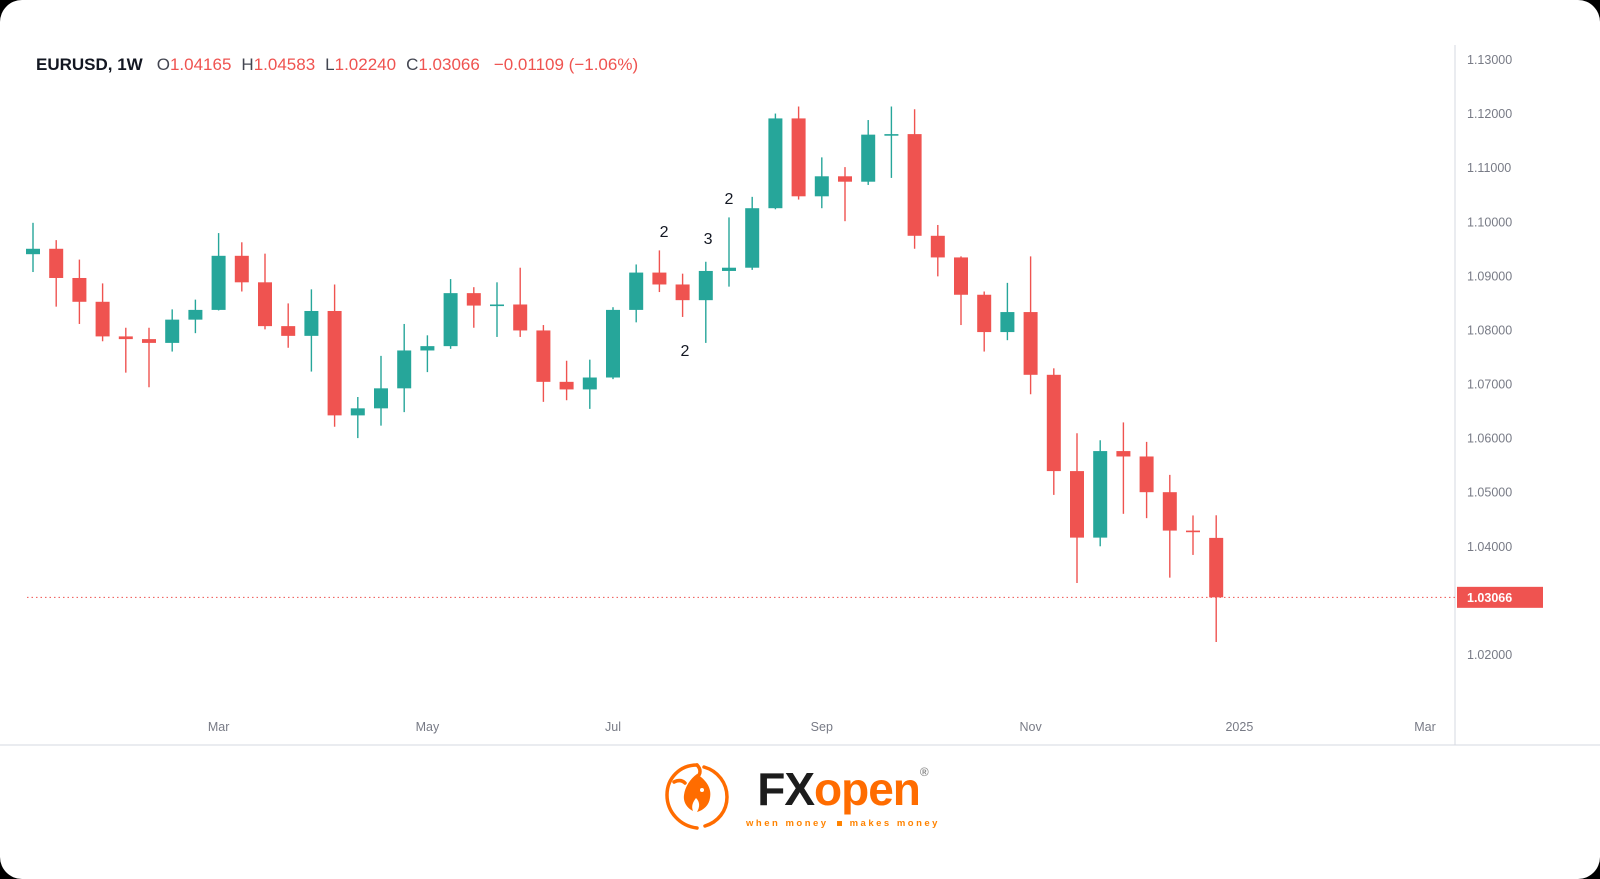 The image size is (1600, 879). Describe the element at coordinates (787, 823) in the screenshot. I see `tagline-left: when money` at that location.